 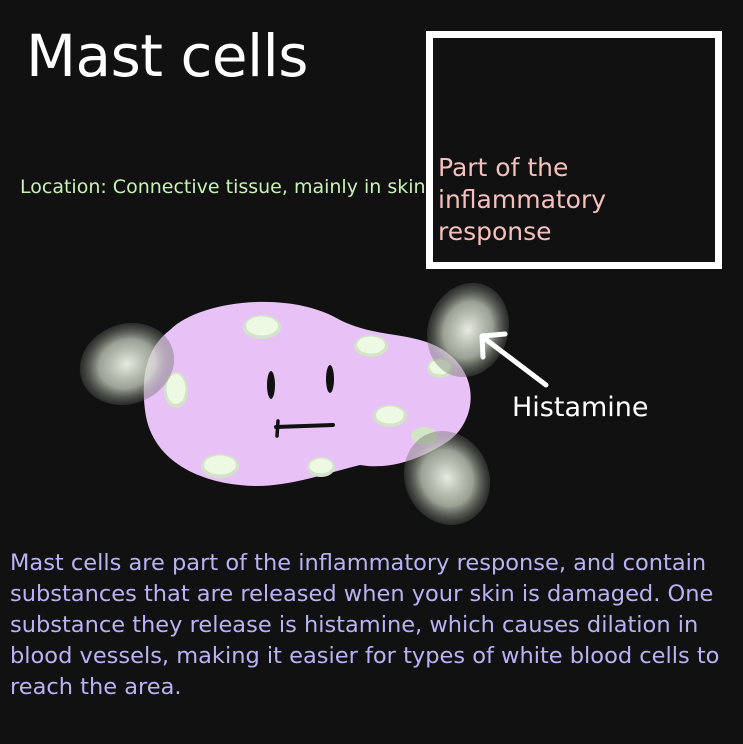 What do you see at coordinates (514, 359) in the screenshot?
I see `histamine-arrow` at bounding box center [514, 359].